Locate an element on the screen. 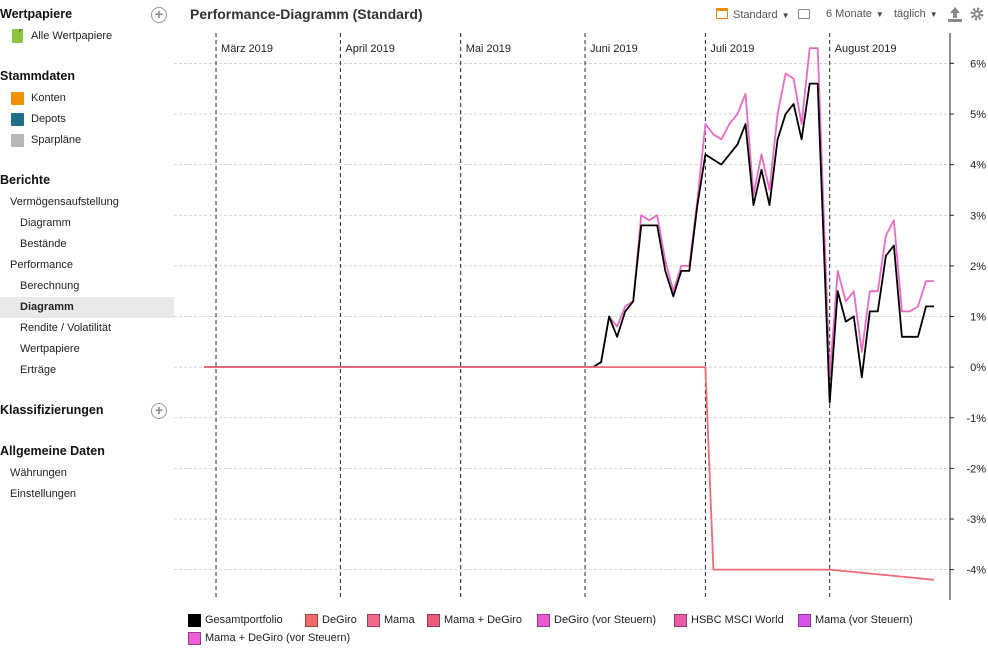 The image size is (988, 652). gear-icon is located at coordinates (977, 14).